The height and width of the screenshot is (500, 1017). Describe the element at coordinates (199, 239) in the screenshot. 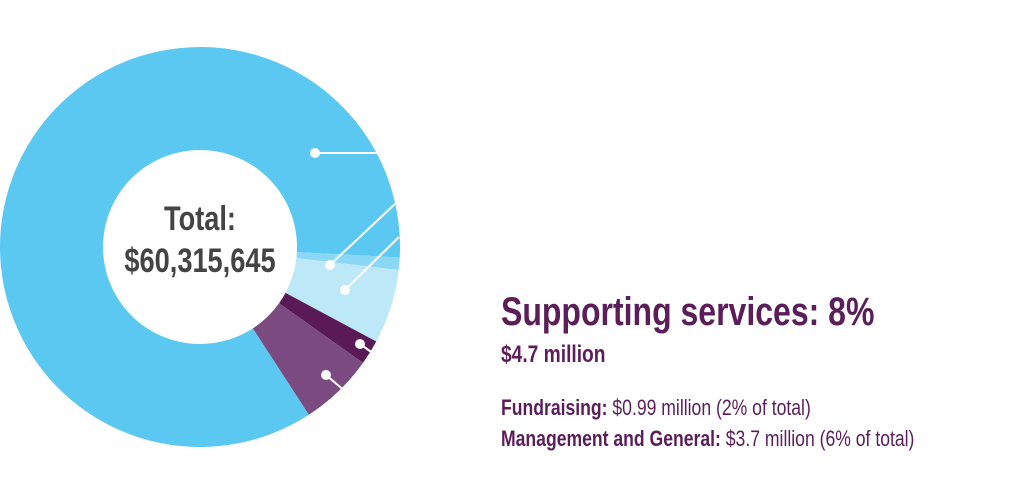

I see `center-text: Total: $60,315,645` at that location.